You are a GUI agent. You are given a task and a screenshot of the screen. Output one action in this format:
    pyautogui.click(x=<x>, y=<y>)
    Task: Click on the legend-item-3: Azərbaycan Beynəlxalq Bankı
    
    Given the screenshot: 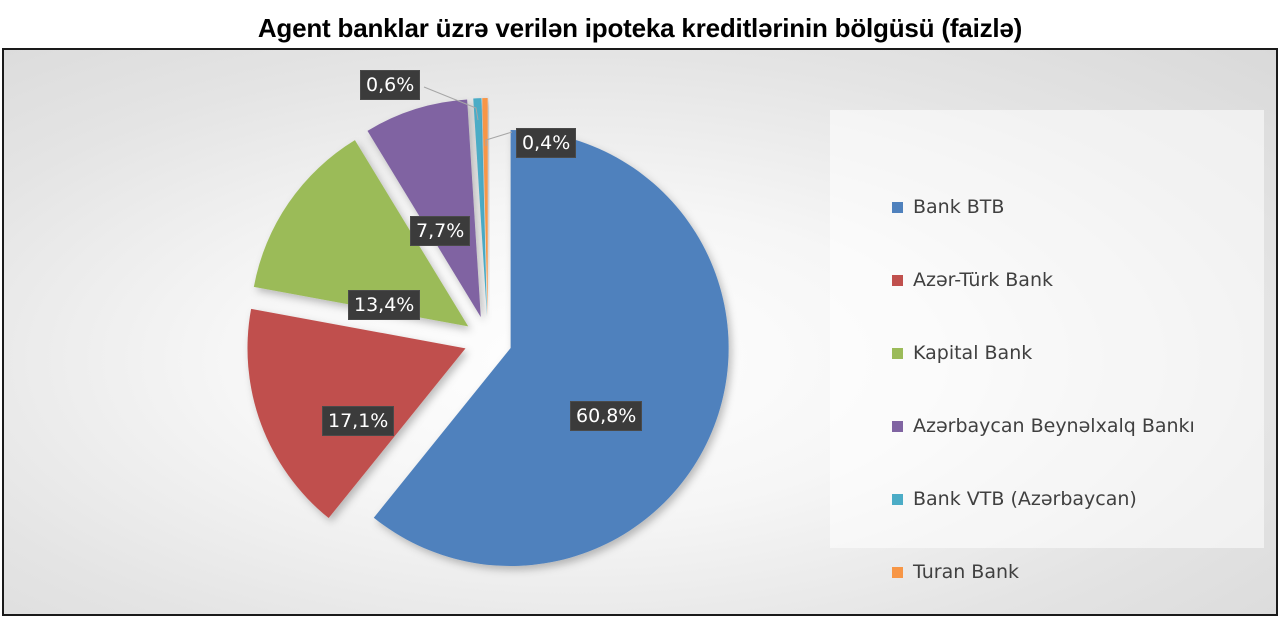 What is the action you would take?
    pyautogui.click(x=1043, y=426)
    